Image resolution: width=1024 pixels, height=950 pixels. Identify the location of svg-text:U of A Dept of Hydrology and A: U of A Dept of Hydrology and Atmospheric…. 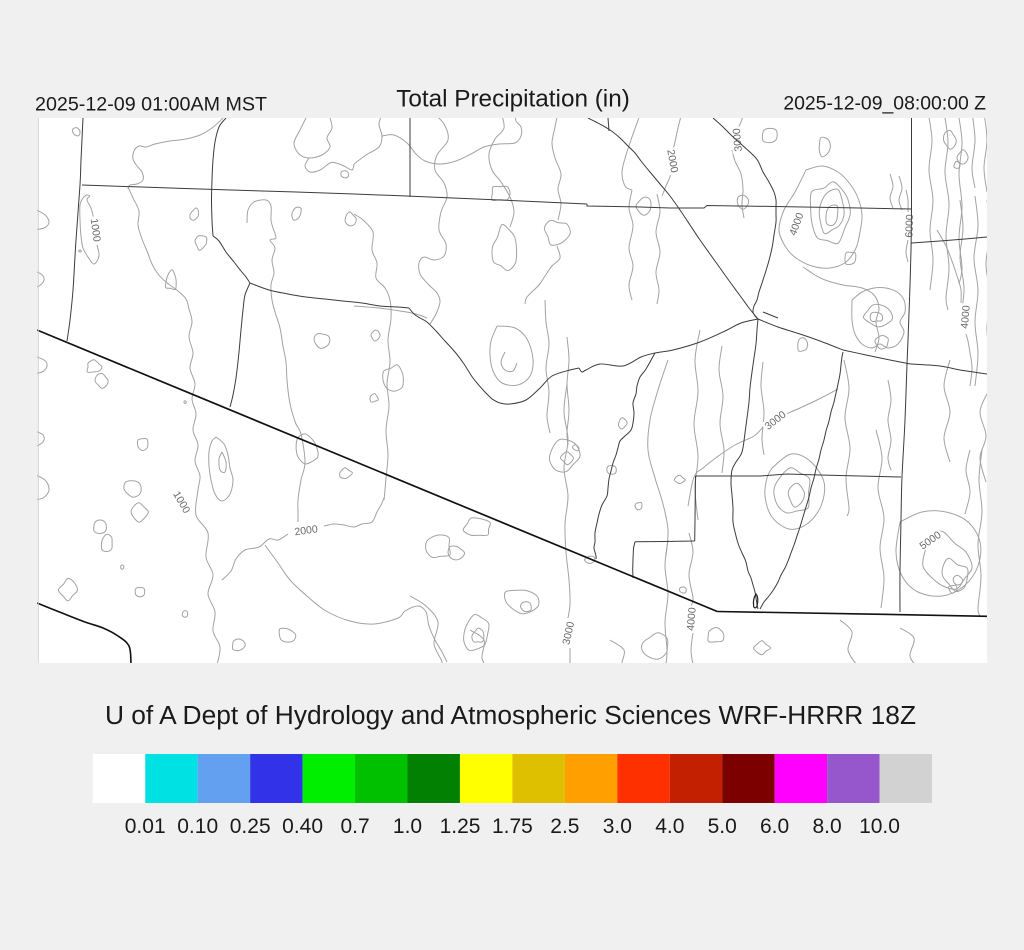
(510, 715).